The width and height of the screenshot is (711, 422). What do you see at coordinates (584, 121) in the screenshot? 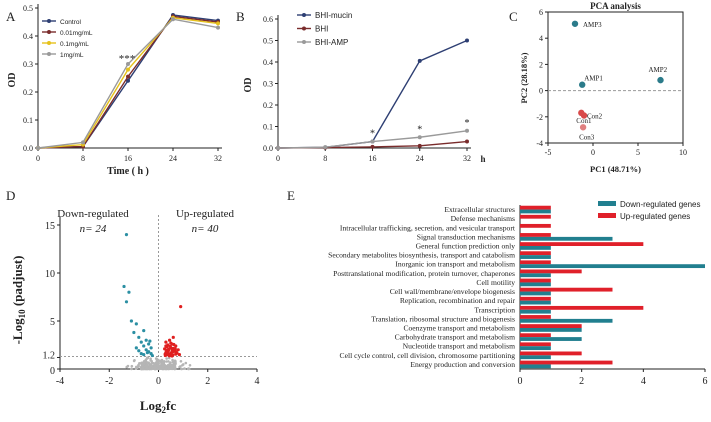
I see `pca-point-label: Con1` at bounding box center [584, 121].